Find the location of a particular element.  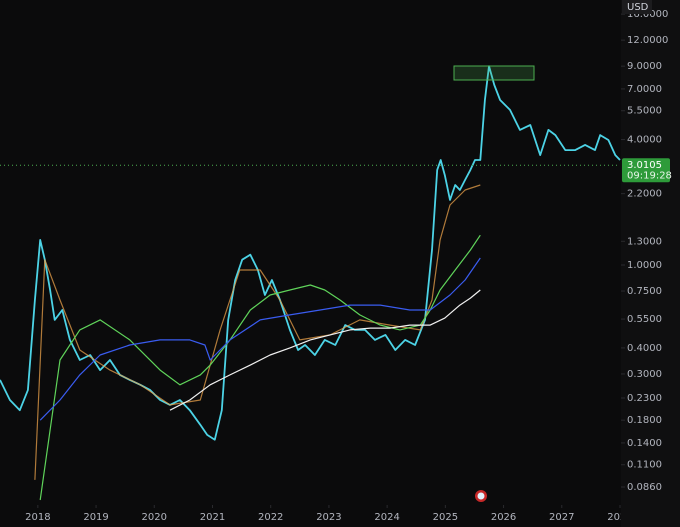

y-tick-label: 5.5000 is located at coordinates (644, 111).